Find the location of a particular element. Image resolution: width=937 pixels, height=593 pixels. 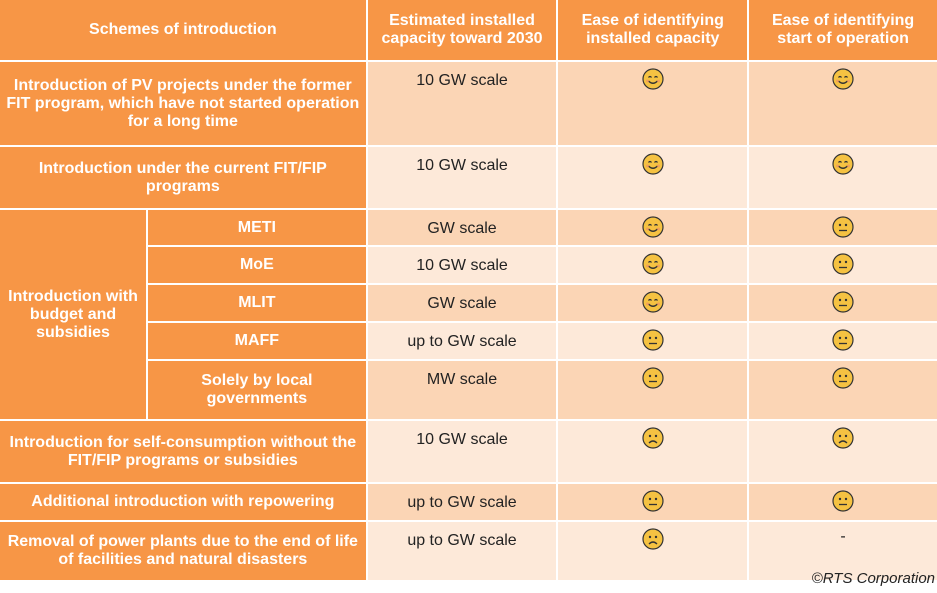

scheme-cell: MLIT is located at coordinates (257, 303).